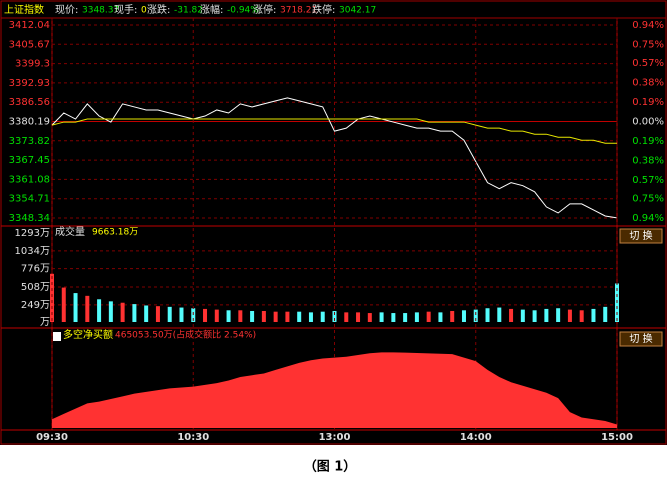 This screenshot has height=489, width=671. What do you see at coordinates (32, 64) in the screenshot?
I see `y-tick-label: 3399.3` at bounding box center [32, 64].